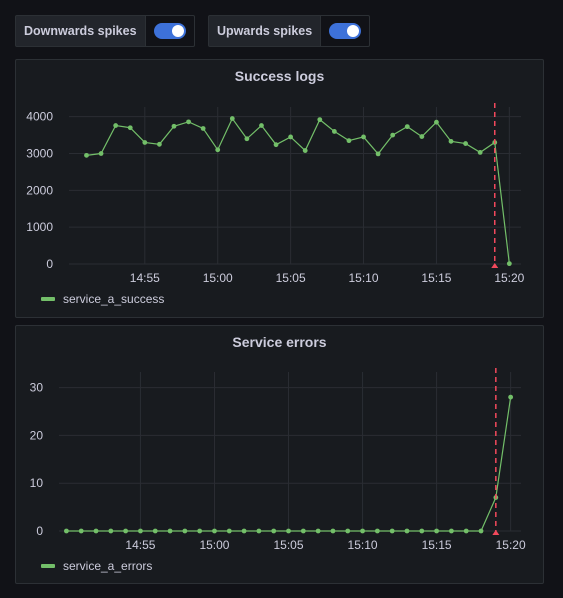 The image size is (563, 598). What do you see at coordinates (37, 435) in the screenshot?
I see `y-tick-label: 20` at bounding box center [37, 435].